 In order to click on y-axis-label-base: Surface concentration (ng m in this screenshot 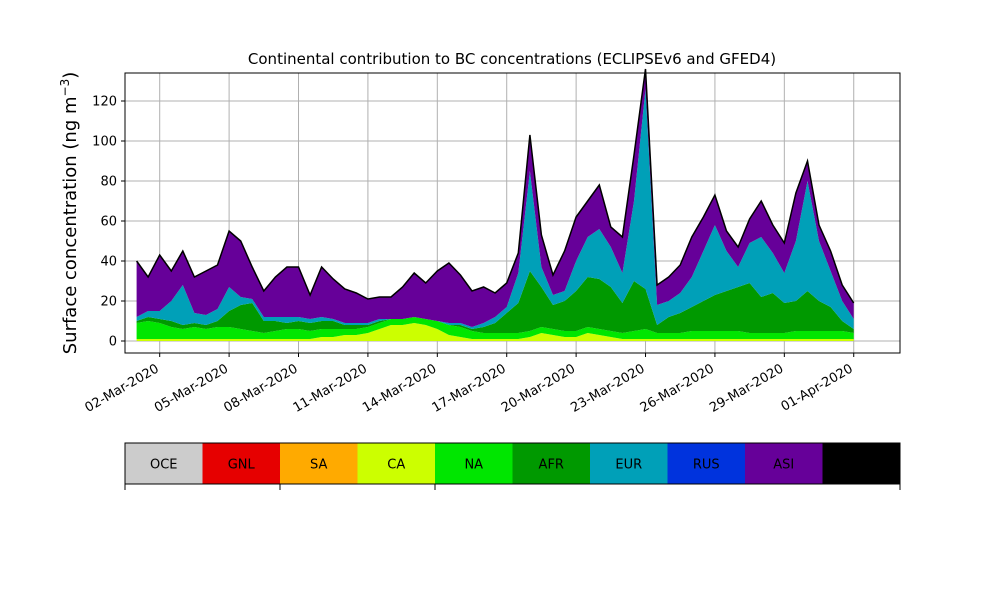, I will do `click(70, 225)`.